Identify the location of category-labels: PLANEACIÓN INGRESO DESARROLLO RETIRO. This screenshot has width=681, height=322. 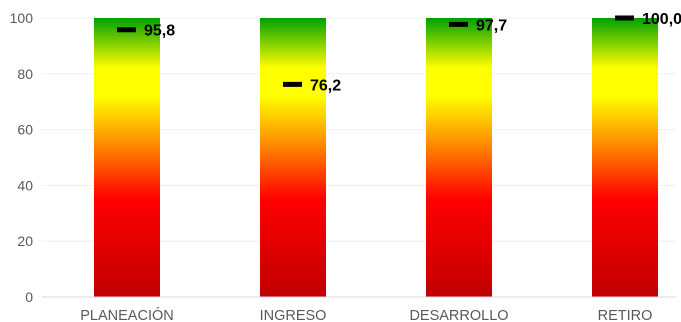
(366, 314).